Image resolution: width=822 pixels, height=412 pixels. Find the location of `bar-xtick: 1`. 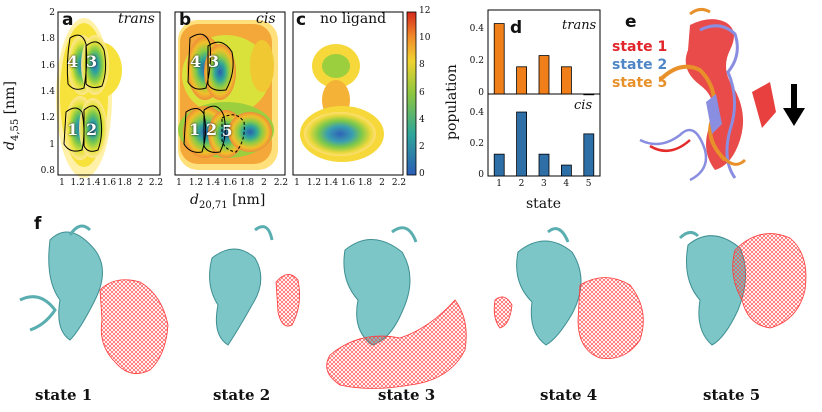

bar-xtick: 1 is located at coordinates (499, 184).